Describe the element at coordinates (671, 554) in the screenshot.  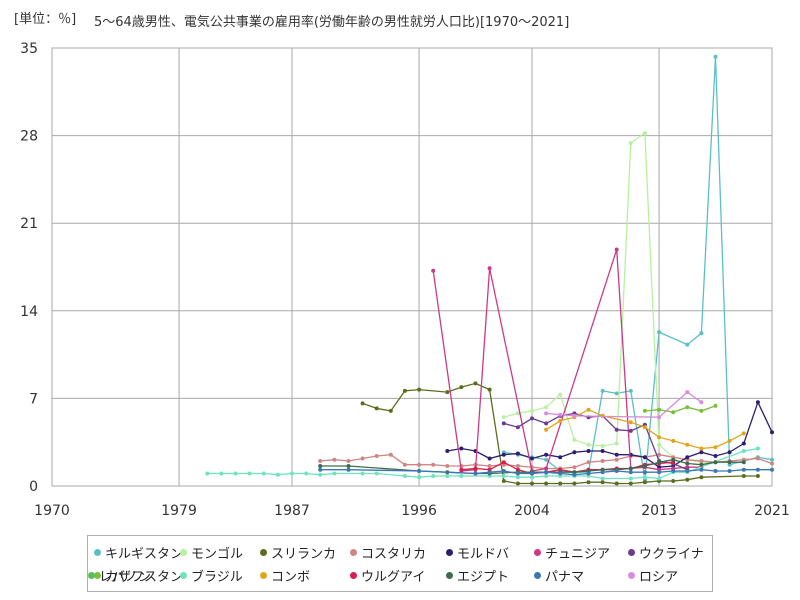
I see `legend-label: ウクライナ` at that location.